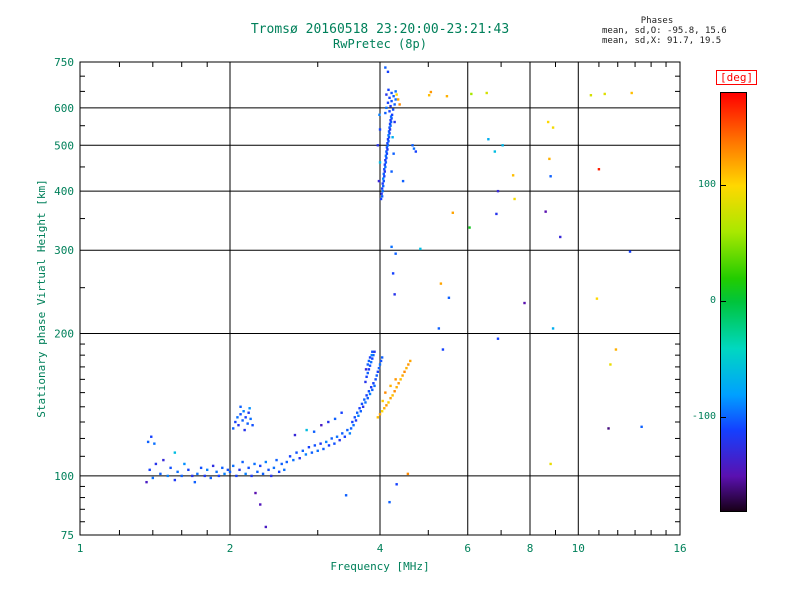 The width and height of the screenshot is (800, 600). I want to click on colorbar-tick-label: 100, so click(706, 184).